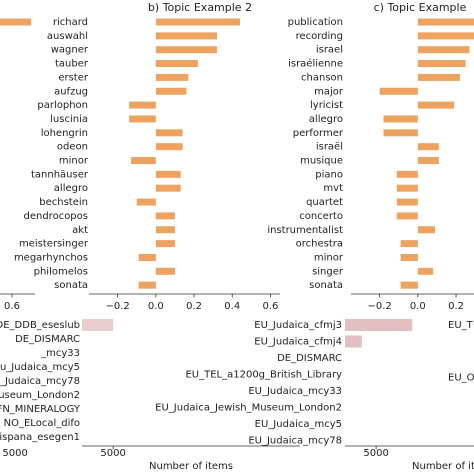 The height and width of the screenshot is (474, 474). I want to click on y-tick-label: FN_MINERALOGY, so click(40, 409).